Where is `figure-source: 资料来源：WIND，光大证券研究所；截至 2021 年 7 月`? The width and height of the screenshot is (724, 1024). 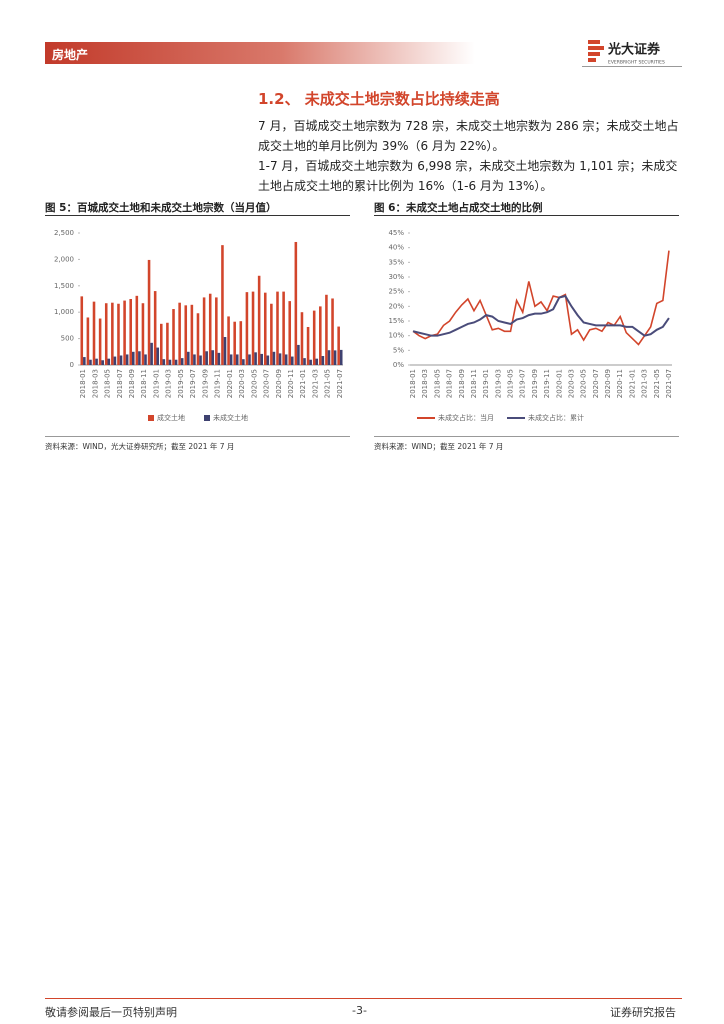 figure-source: 资料来源：WIND，光大证券研究所；截至 2021 年 7 月 is located at coordinates (140, 446).